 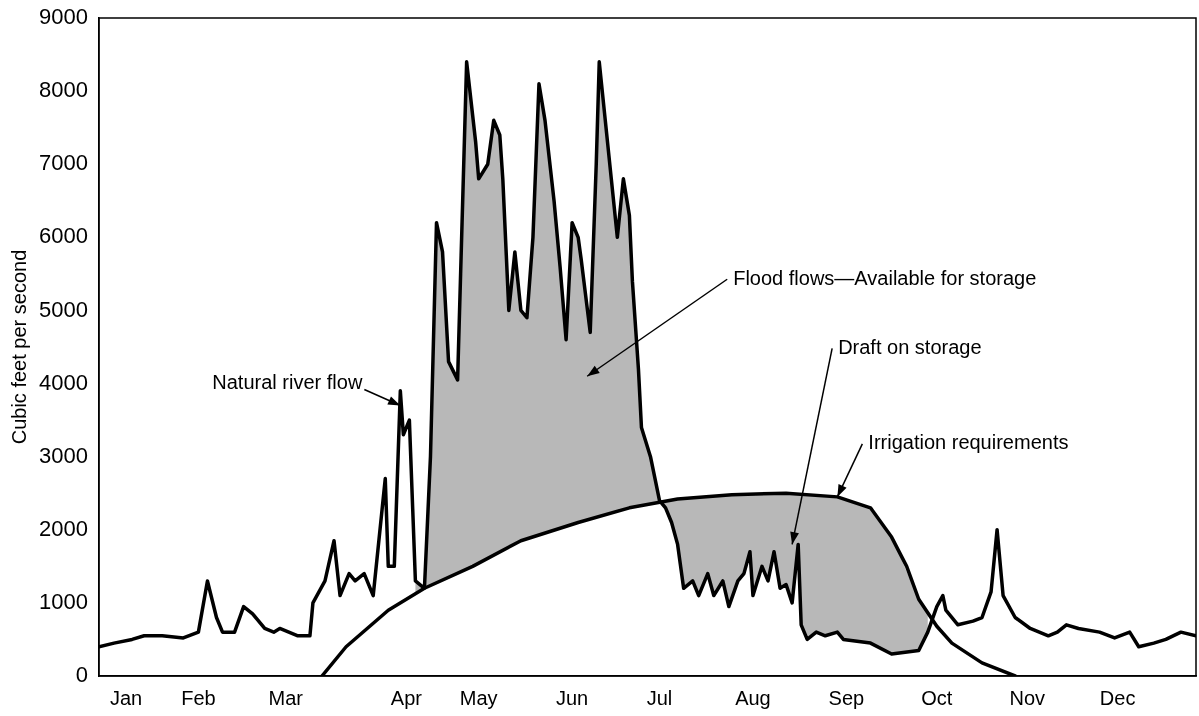 What do you see at coordinates (937, 697) in the screenshot?
I see `x-tick-label: Oct` at bounding box center [937, 697].